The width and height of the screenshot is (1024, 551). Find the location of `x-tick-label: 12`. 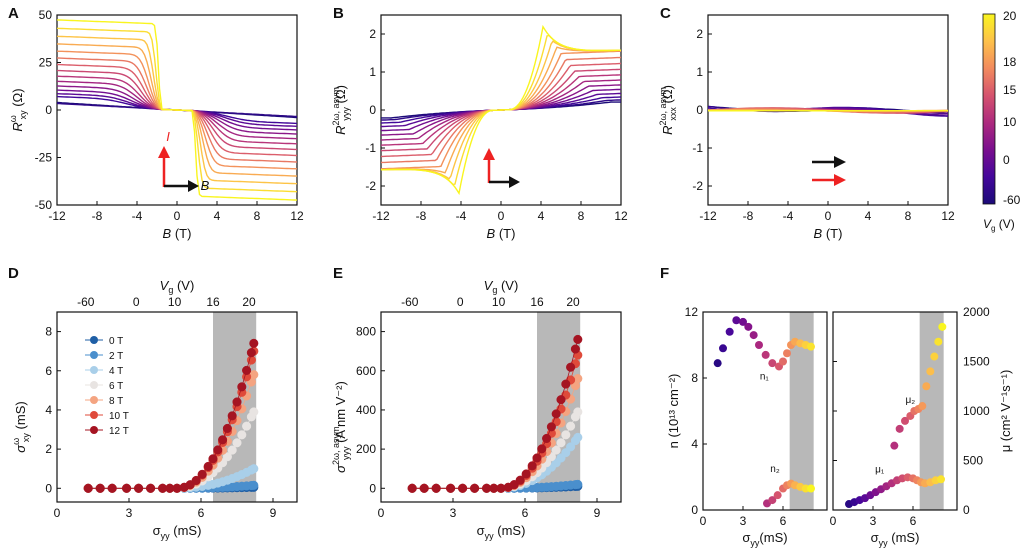

x-tick-label: 12 is located at coordinates (948, 216).